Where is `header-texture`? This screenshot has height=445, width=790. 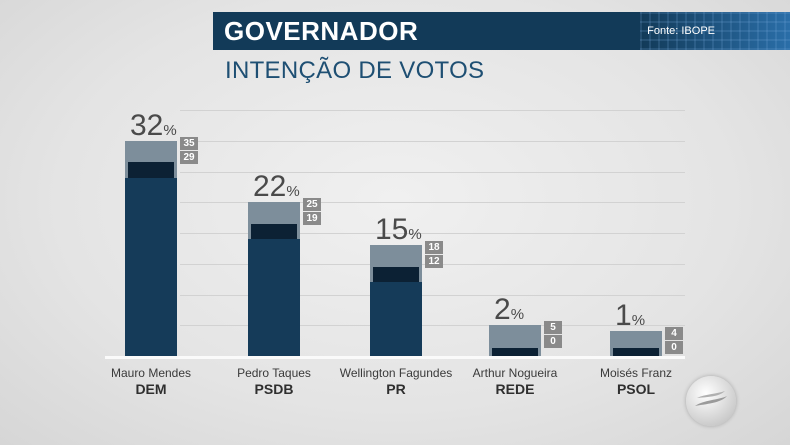 header-texture is located at coordinates (715, 31).